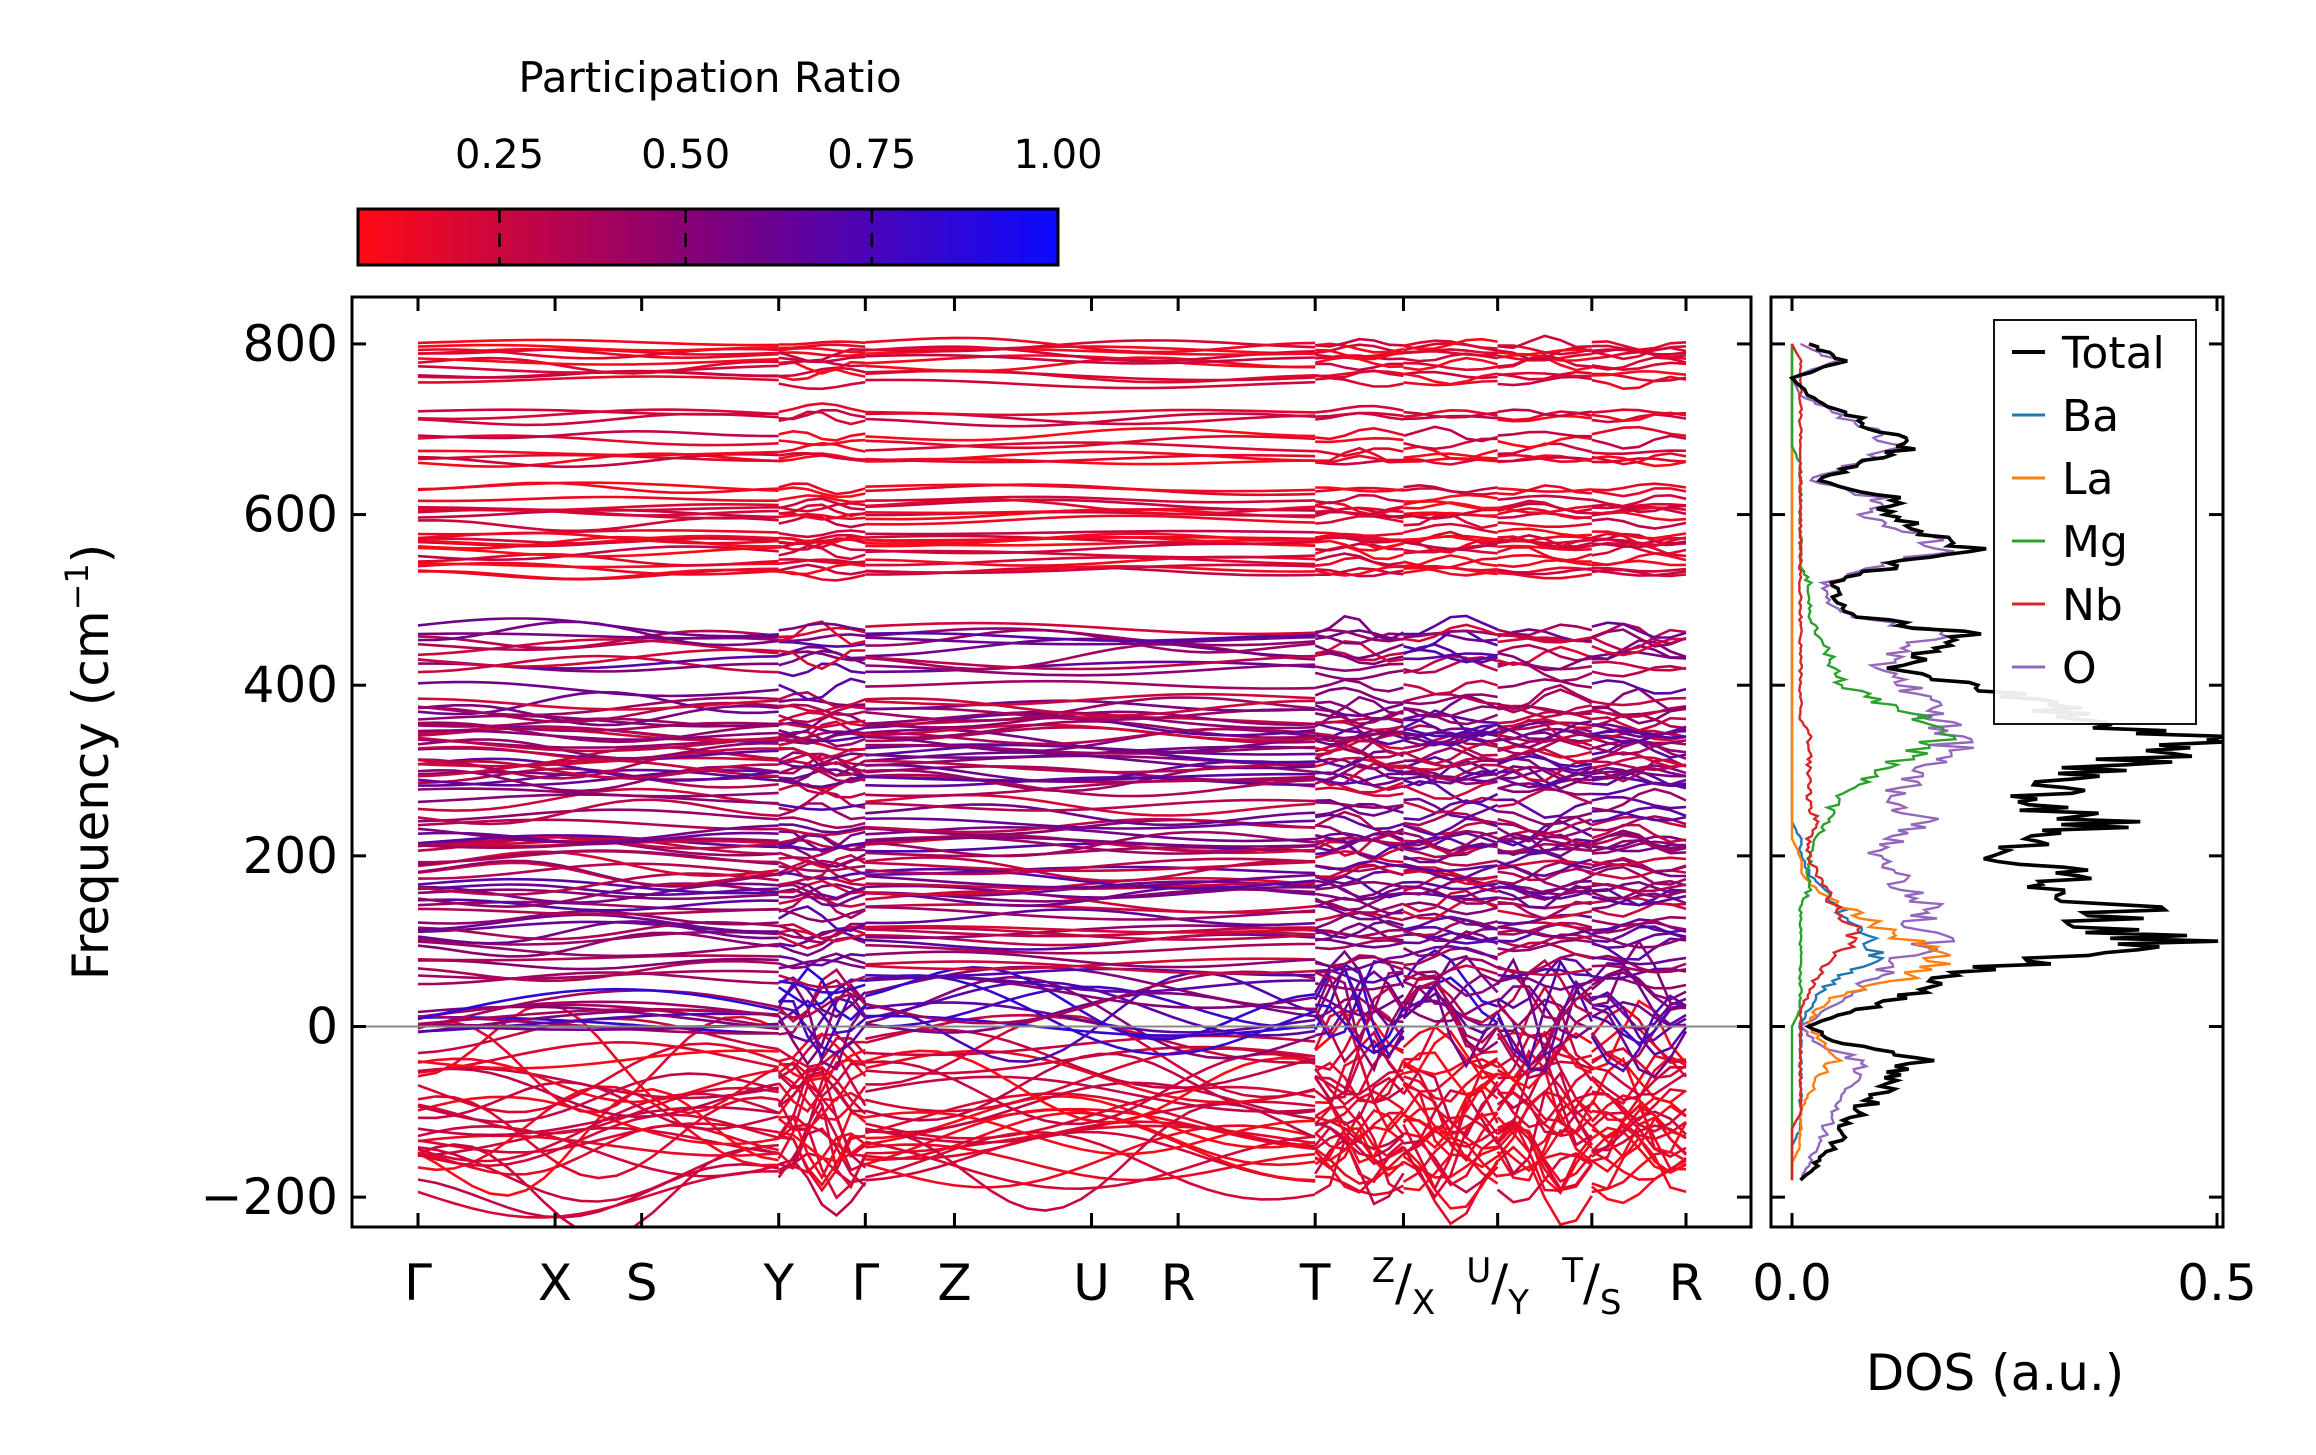  Describe the element at coordinates (1874, 762) in the screenshot. I see `dos-curve-mg` at that location.